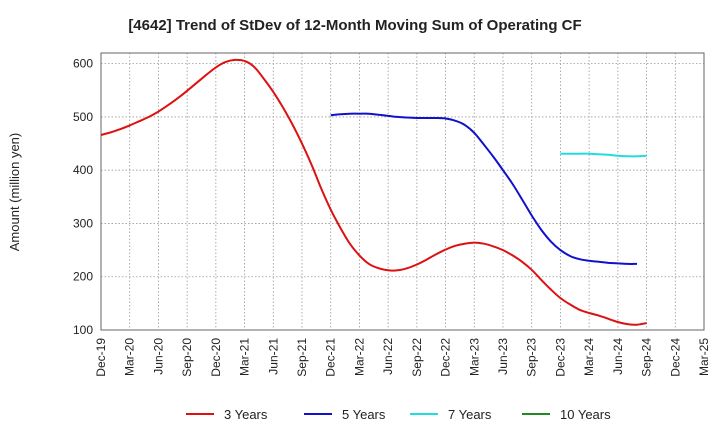 The image size is (720, 440). What do you see at coordinates (245, 357) in the screenshot?
I see `x-tick-label: Mar-21` at bounding box center [245, 357].